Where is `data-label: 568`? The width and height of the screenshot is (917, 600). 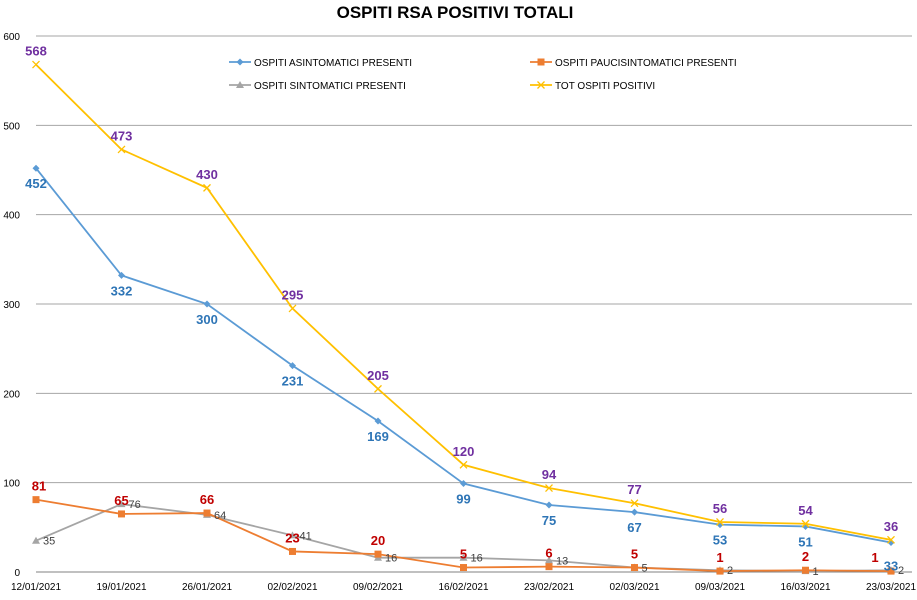
data-label: 568 is located at coordinates (36, 51).